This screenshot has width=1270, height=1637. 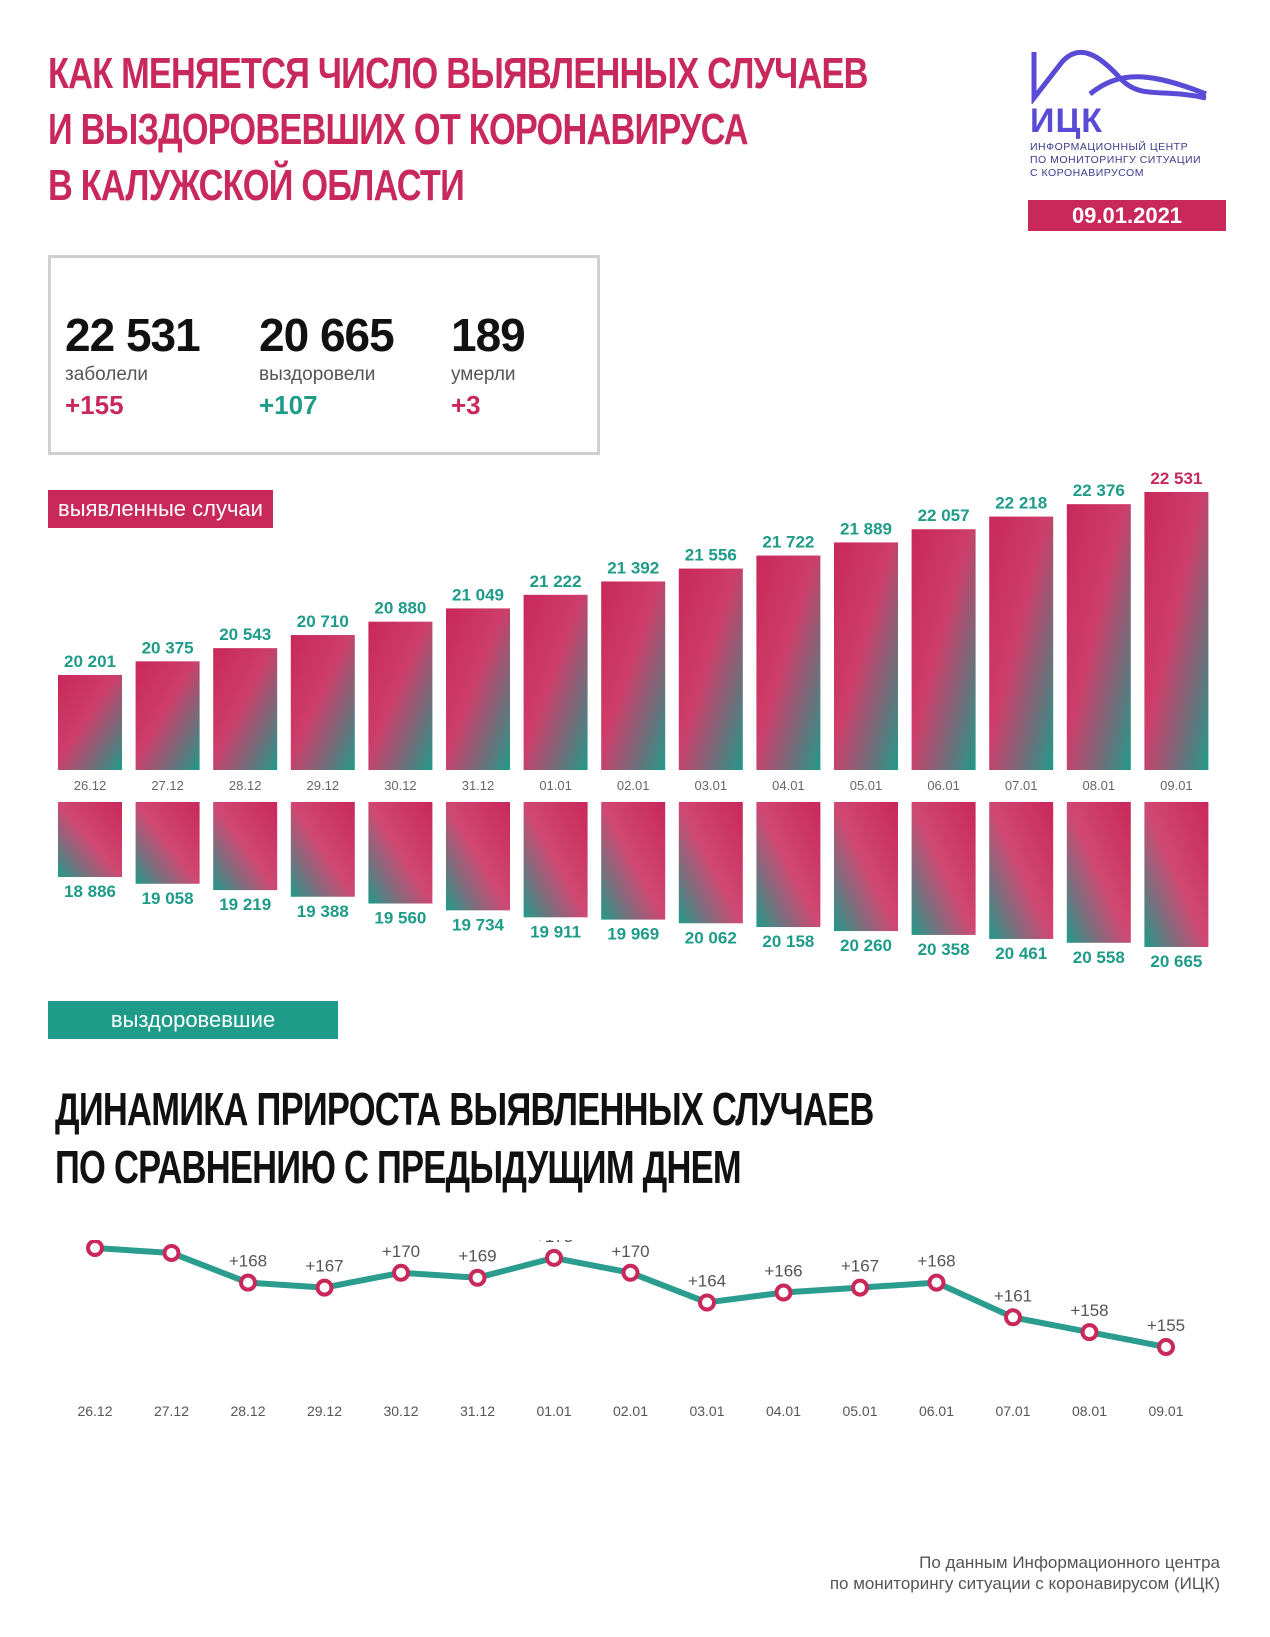 I want to click on cases-value-label: 21 049, so click(x=478, y=594).